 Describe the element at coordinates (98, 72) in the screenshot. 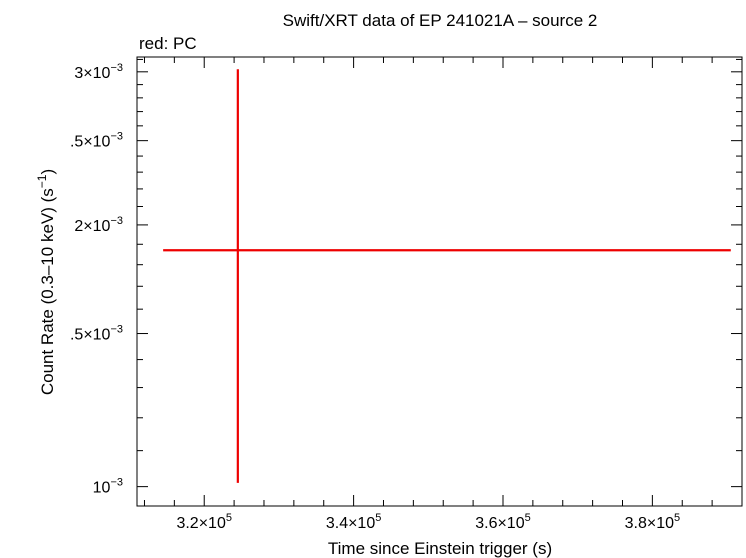

I see `y-tick-label: 3×10⁻³` at that location.